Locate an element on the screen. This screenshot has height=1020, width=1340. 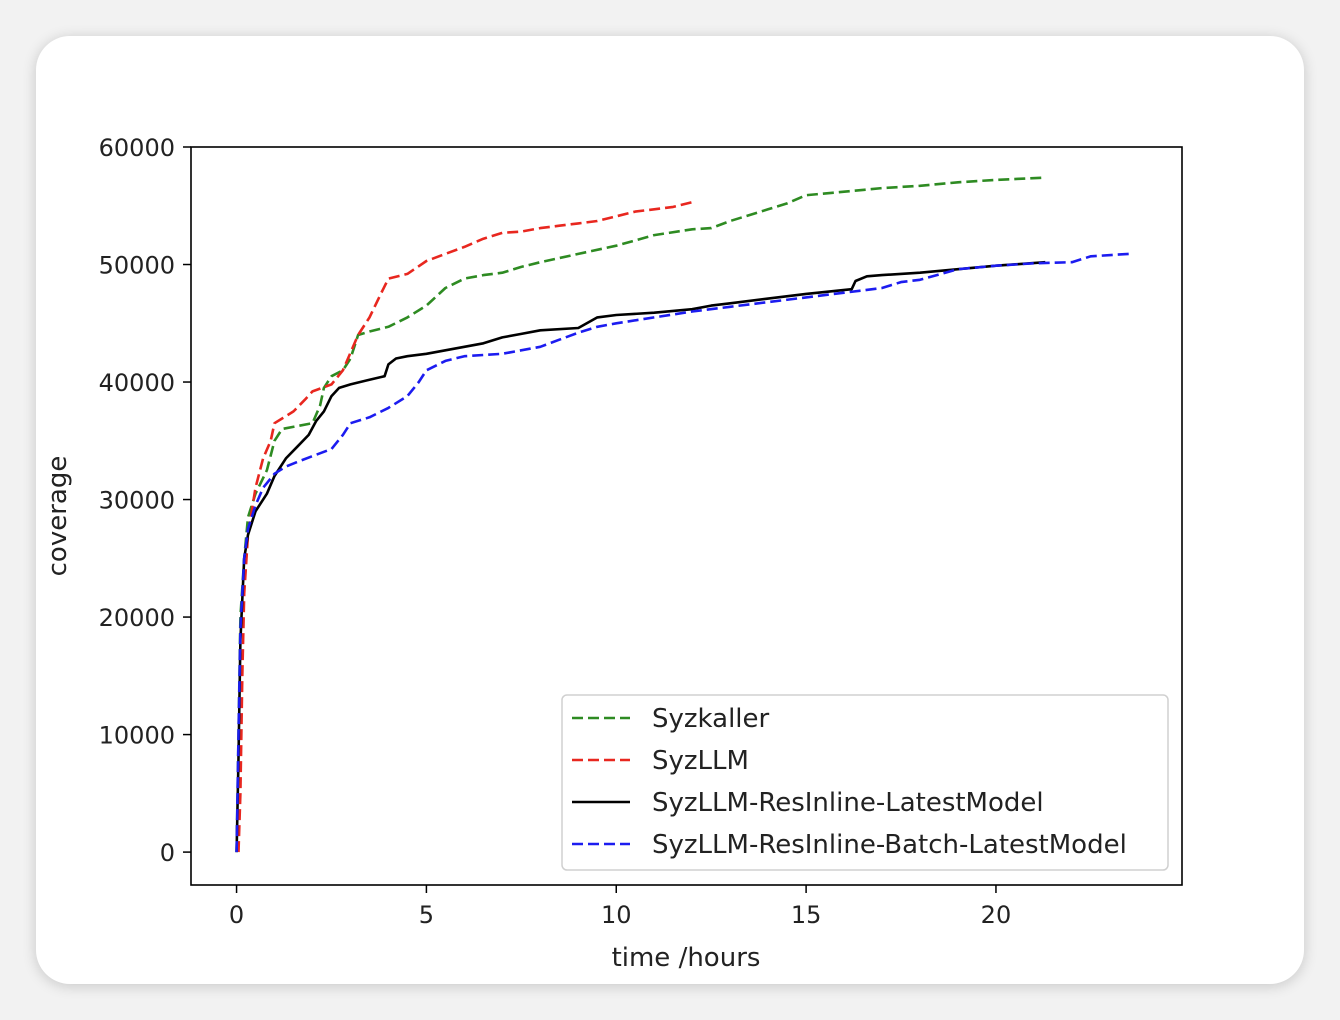
y-tick-label: 20000 is located at coordinates (137, 618).